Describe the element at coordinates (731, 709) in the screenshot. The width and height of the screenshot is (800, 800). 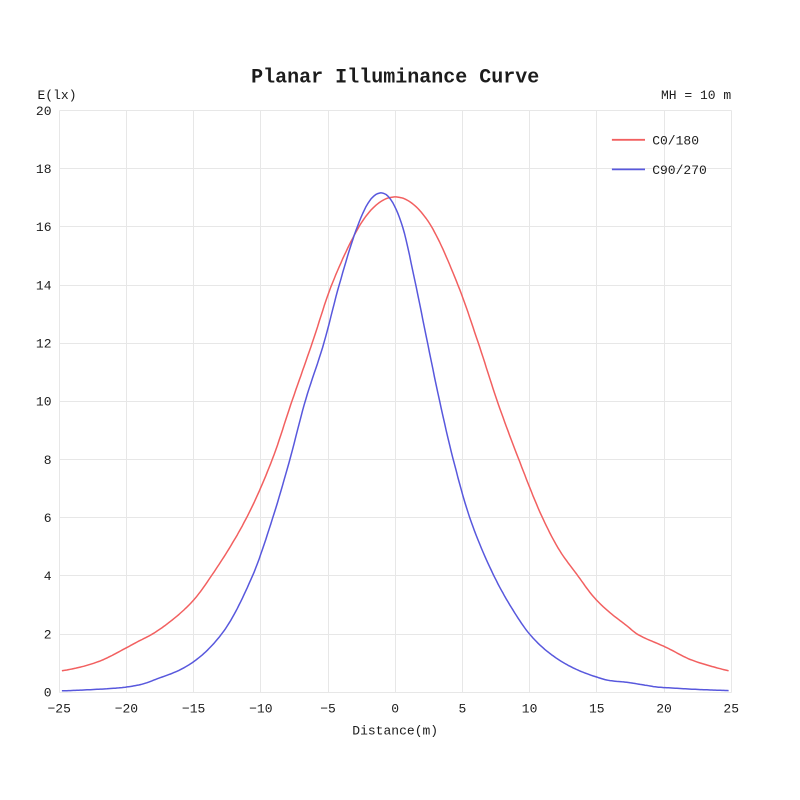
I see `svg-text: 25` at that location.